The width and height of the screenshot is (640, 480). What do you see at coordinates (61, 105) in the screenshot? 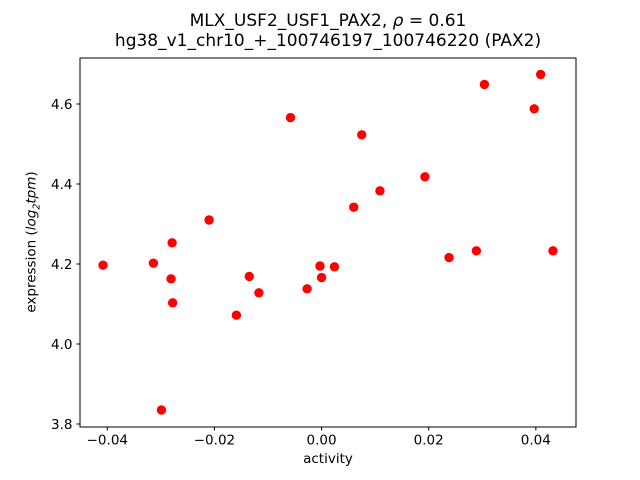
I see `y-tick-label: 4.6` at bounding box center [61, 105].